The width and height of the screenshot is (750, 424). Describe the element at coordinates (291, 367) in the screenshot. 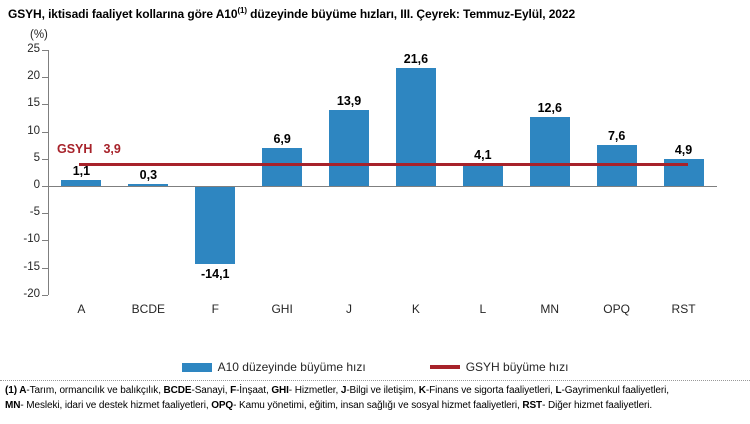

I see `legend-bar-label: A10 düzeyinde büyüme hızı` at that location.